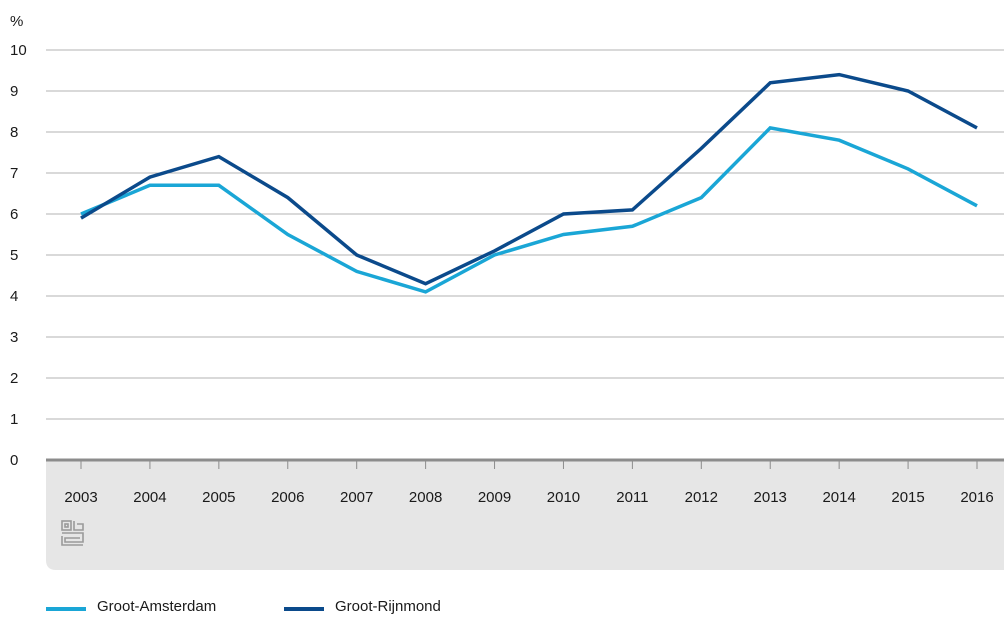 Image resolution: width=1004 pixels, height=617 pixels. I want to click on legend: Groot-Amsterdam Groot-Rijnmond, so click(243, 606).